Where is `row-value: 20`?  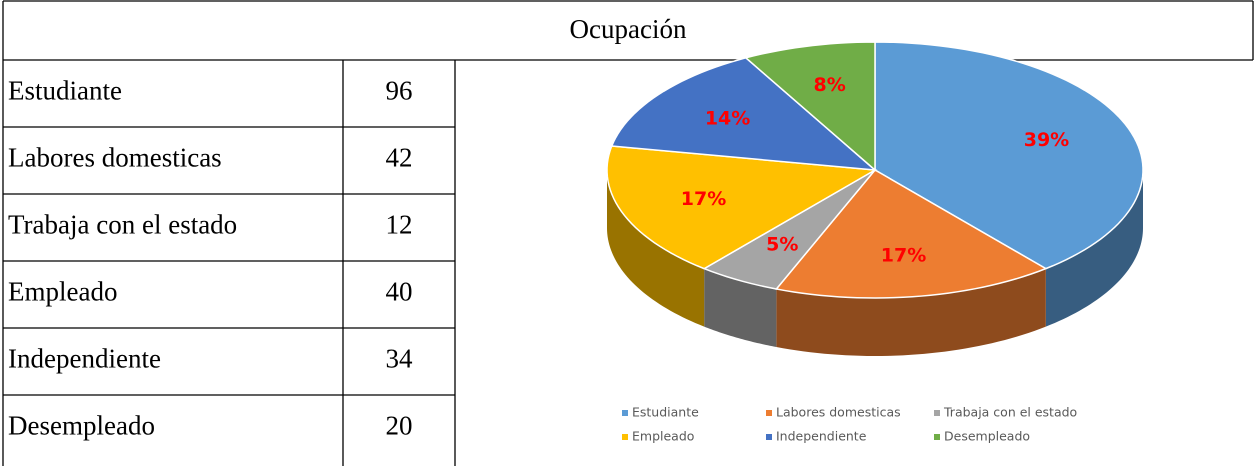 row-value: 20 is located at coordinates (399, 426).